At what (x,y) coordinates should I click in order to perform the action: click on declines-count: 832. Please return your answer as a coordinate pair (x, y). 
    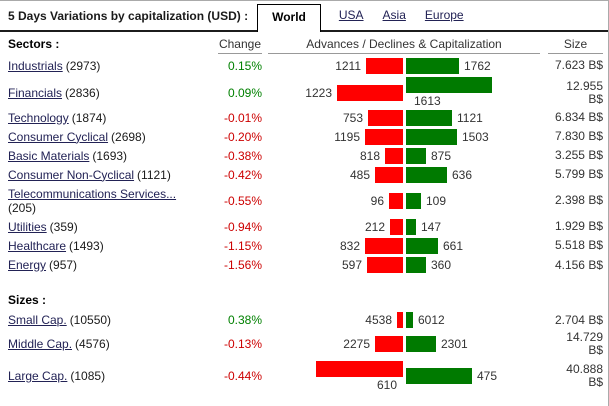
    Looking at the image, I should click on (349, 245).